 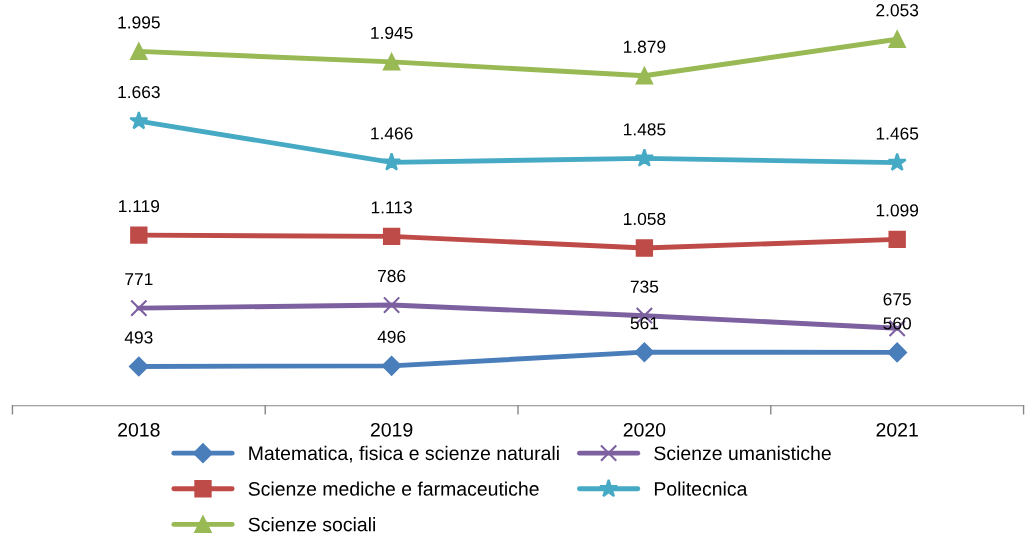 What do you see at coordinates (644, 323) in the screenshot?
I see `data-label: 561` at bounding box center [644, 323].